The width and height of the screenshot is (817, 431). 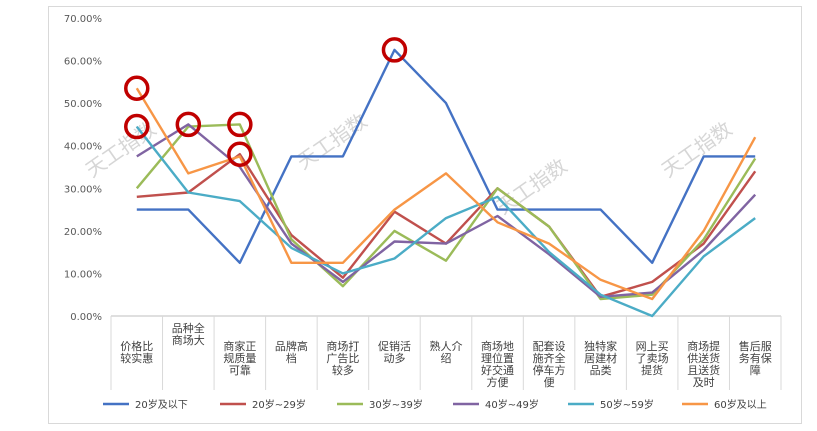 I want to click on y-tick-label: 20.00%, so click(x=83, y=232).